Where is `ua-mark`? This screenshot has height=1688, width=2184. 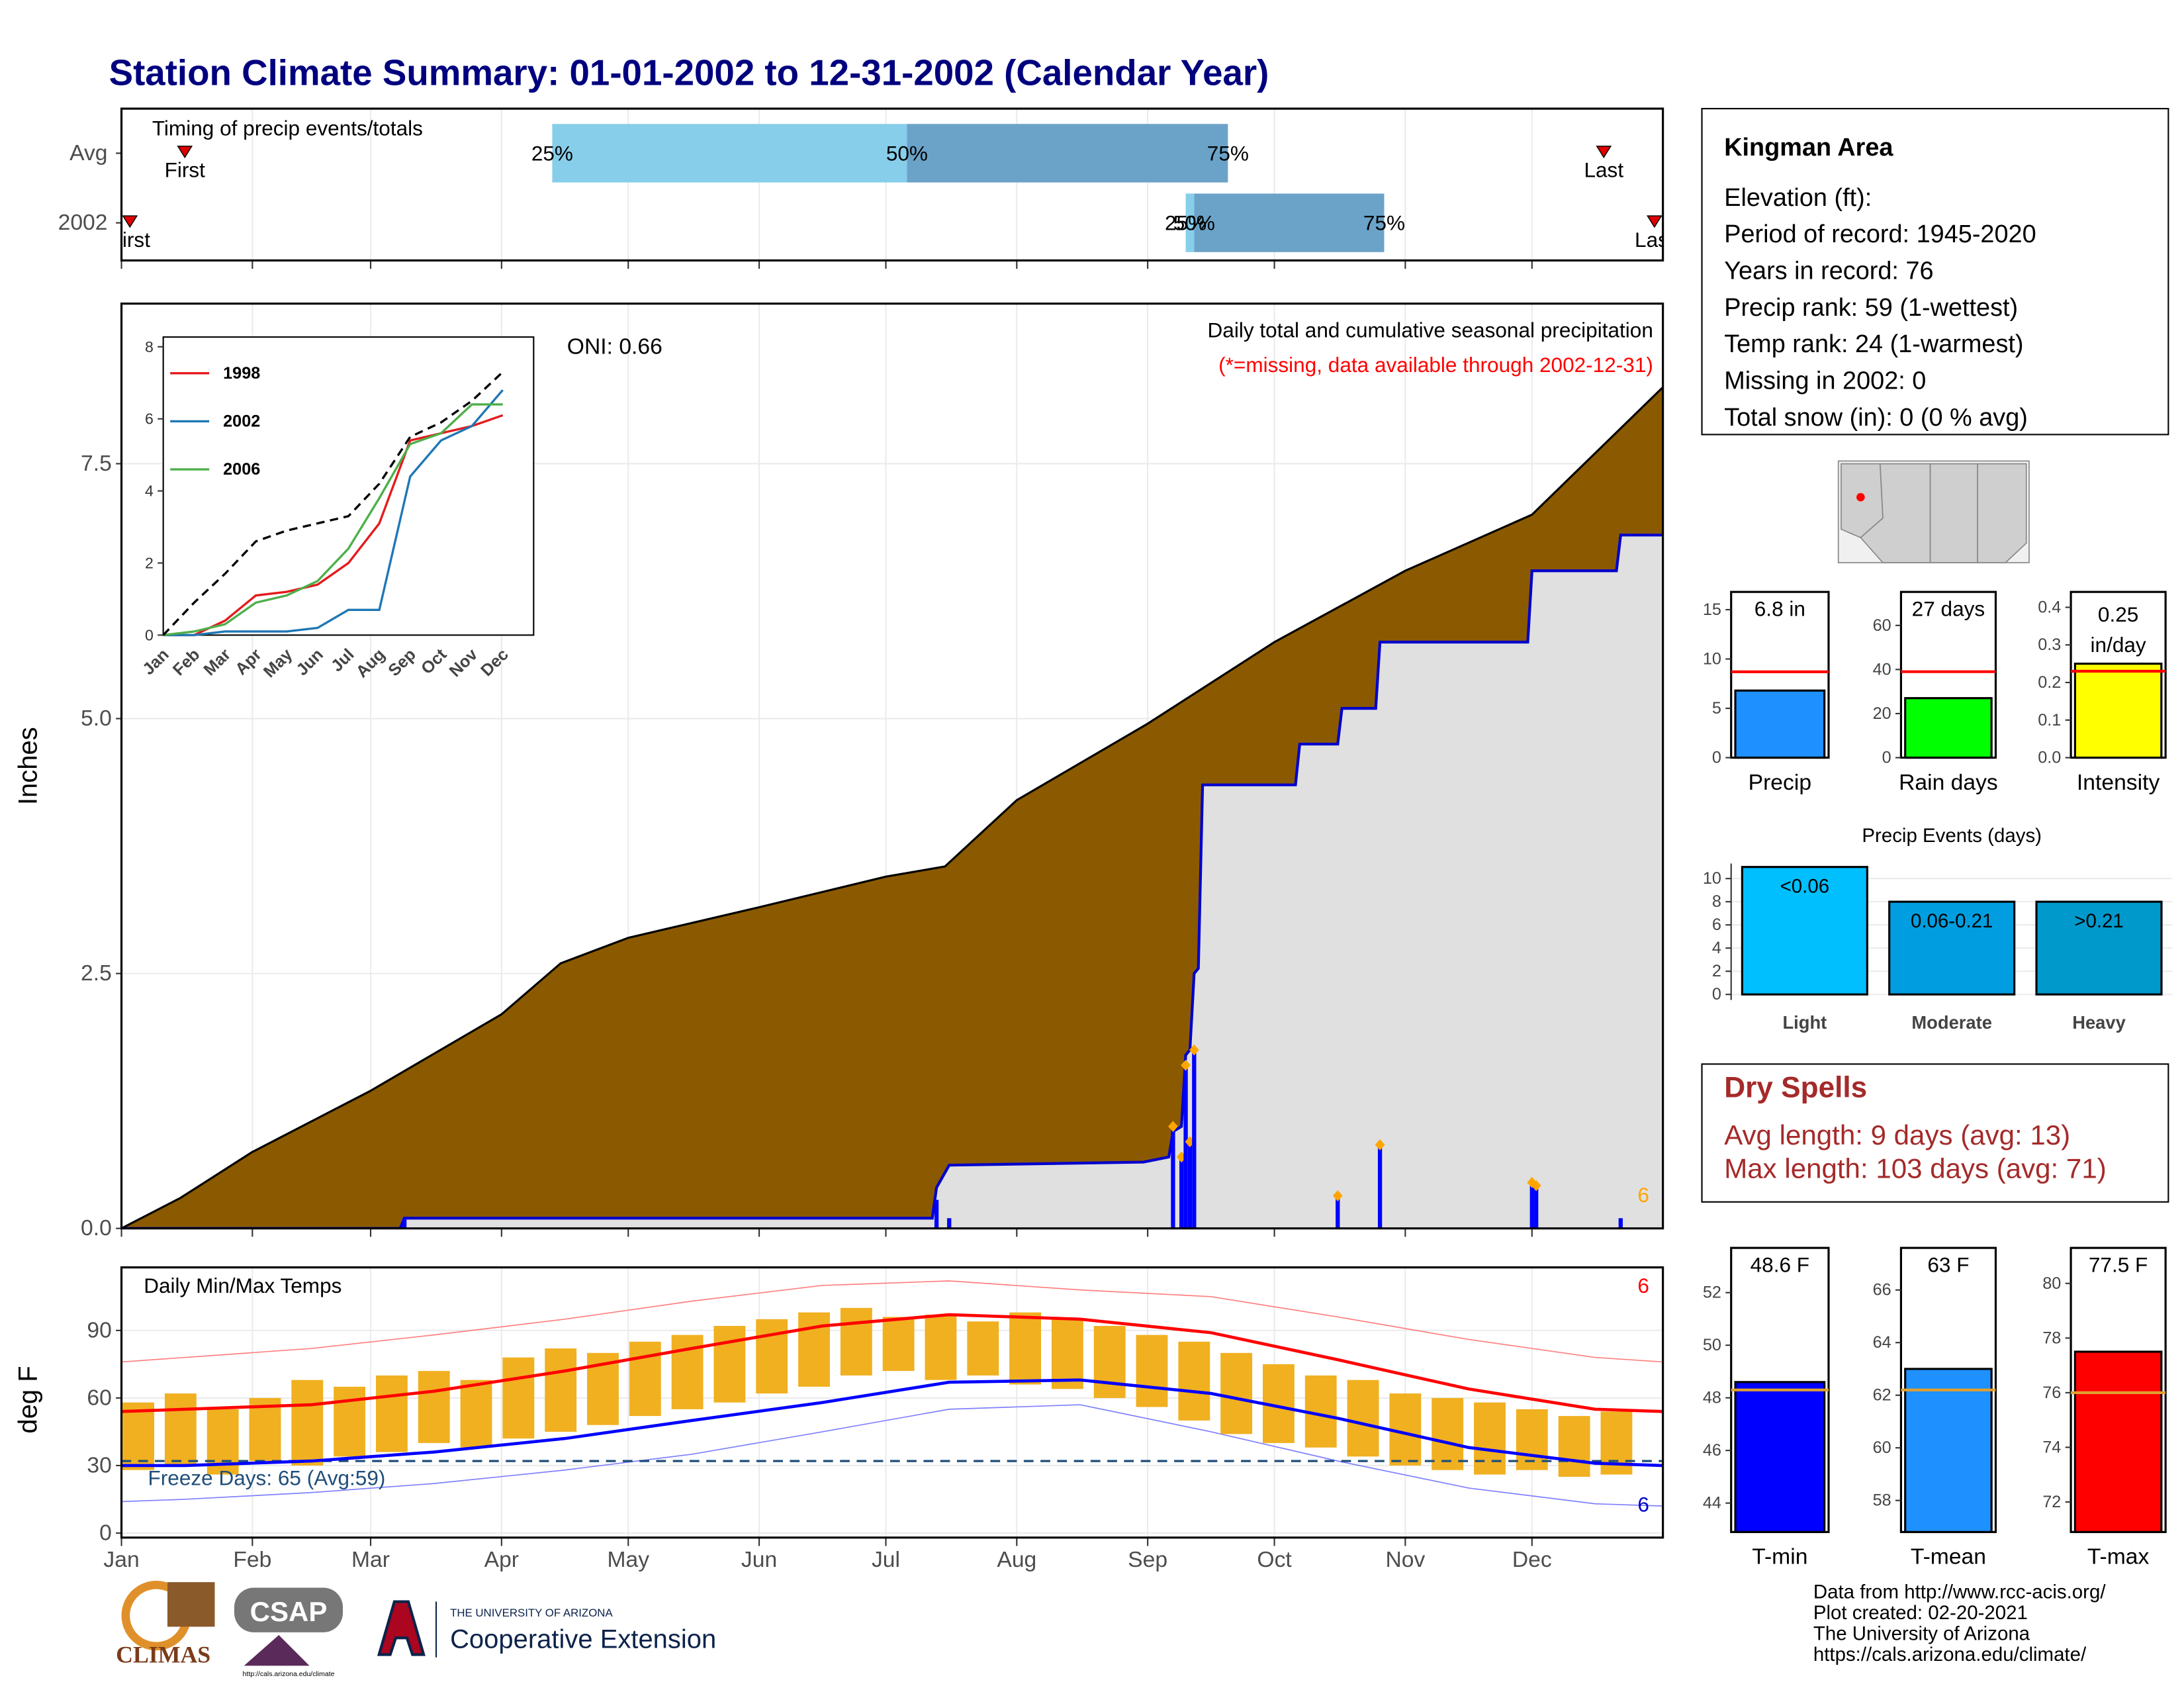 ua-mark is located at coordinates (402, 1628).